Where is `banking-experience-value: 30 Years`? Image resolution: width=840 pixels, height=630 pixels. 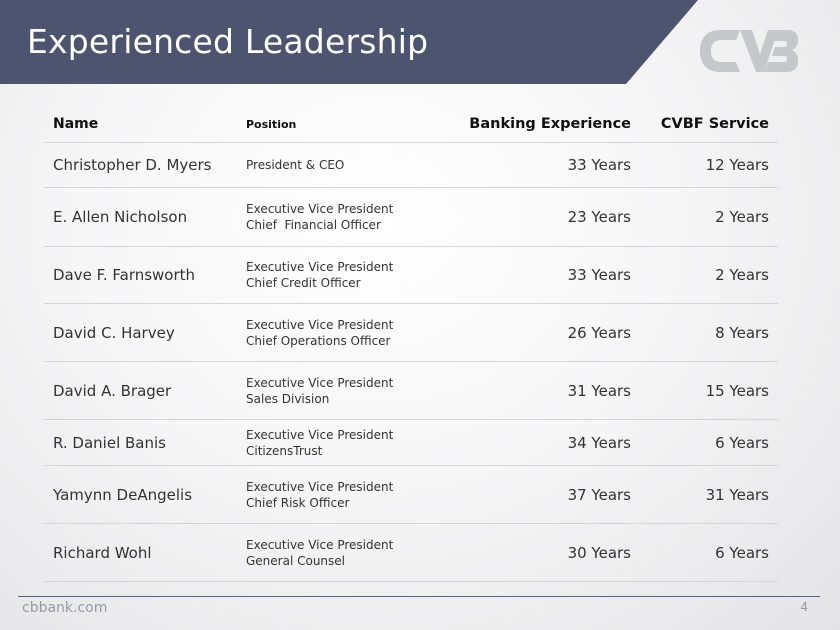 banking-experience-value: 30 Years is located at coordinates (599, 552).